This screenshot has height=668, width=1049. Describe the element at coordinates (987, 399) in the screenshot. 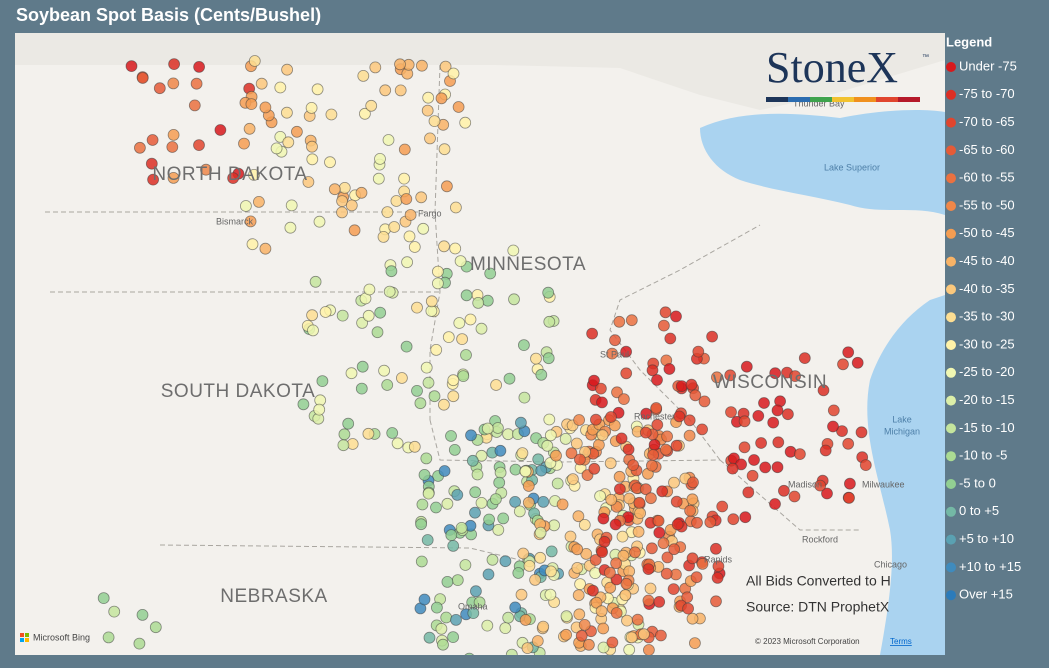

I see `legend-label: -20 to -15` at that location.